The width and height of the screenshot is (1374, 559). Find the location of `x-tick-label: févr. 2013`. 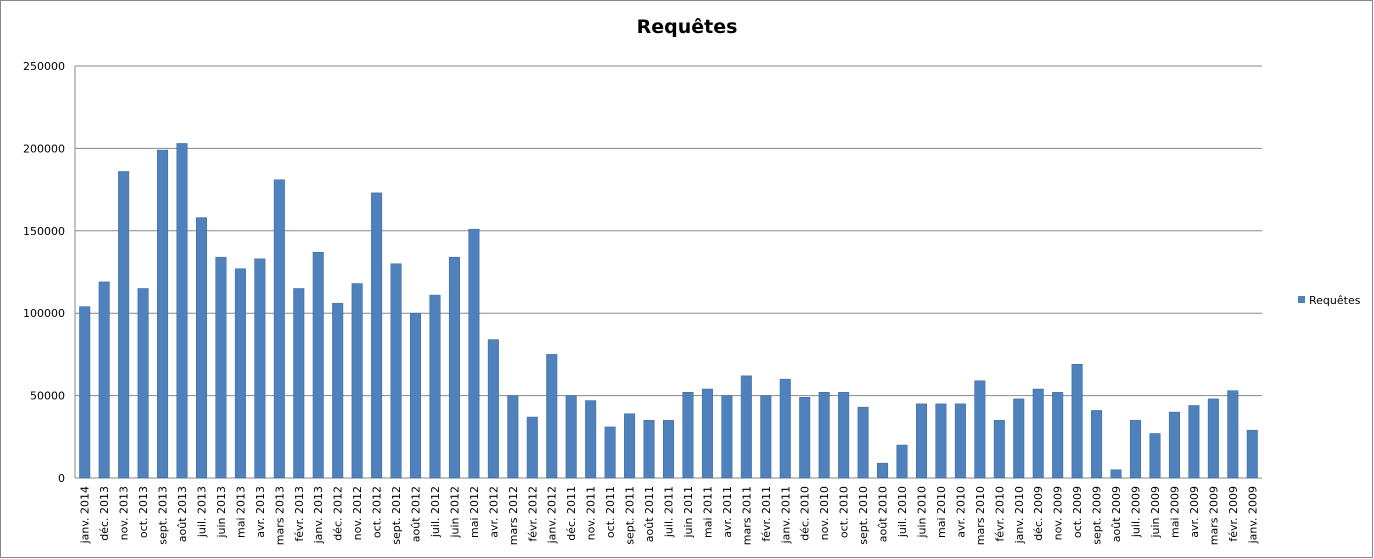

x-tick-label: févr. 2013 is located at coordinates (299, 514).